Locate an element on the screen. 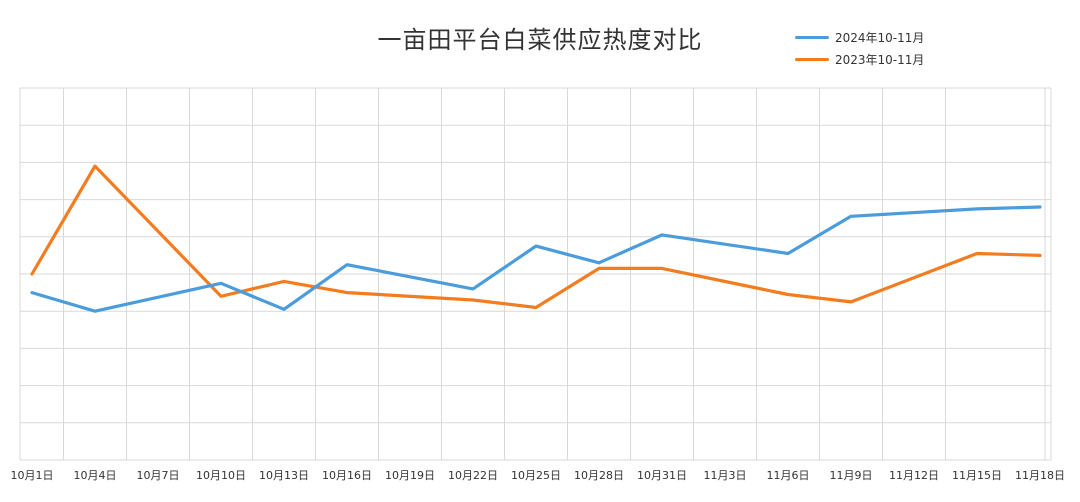 This screenshot has width=1080, height=502. x-tick-label: 10月13日 is located at coordinates (284, 475).